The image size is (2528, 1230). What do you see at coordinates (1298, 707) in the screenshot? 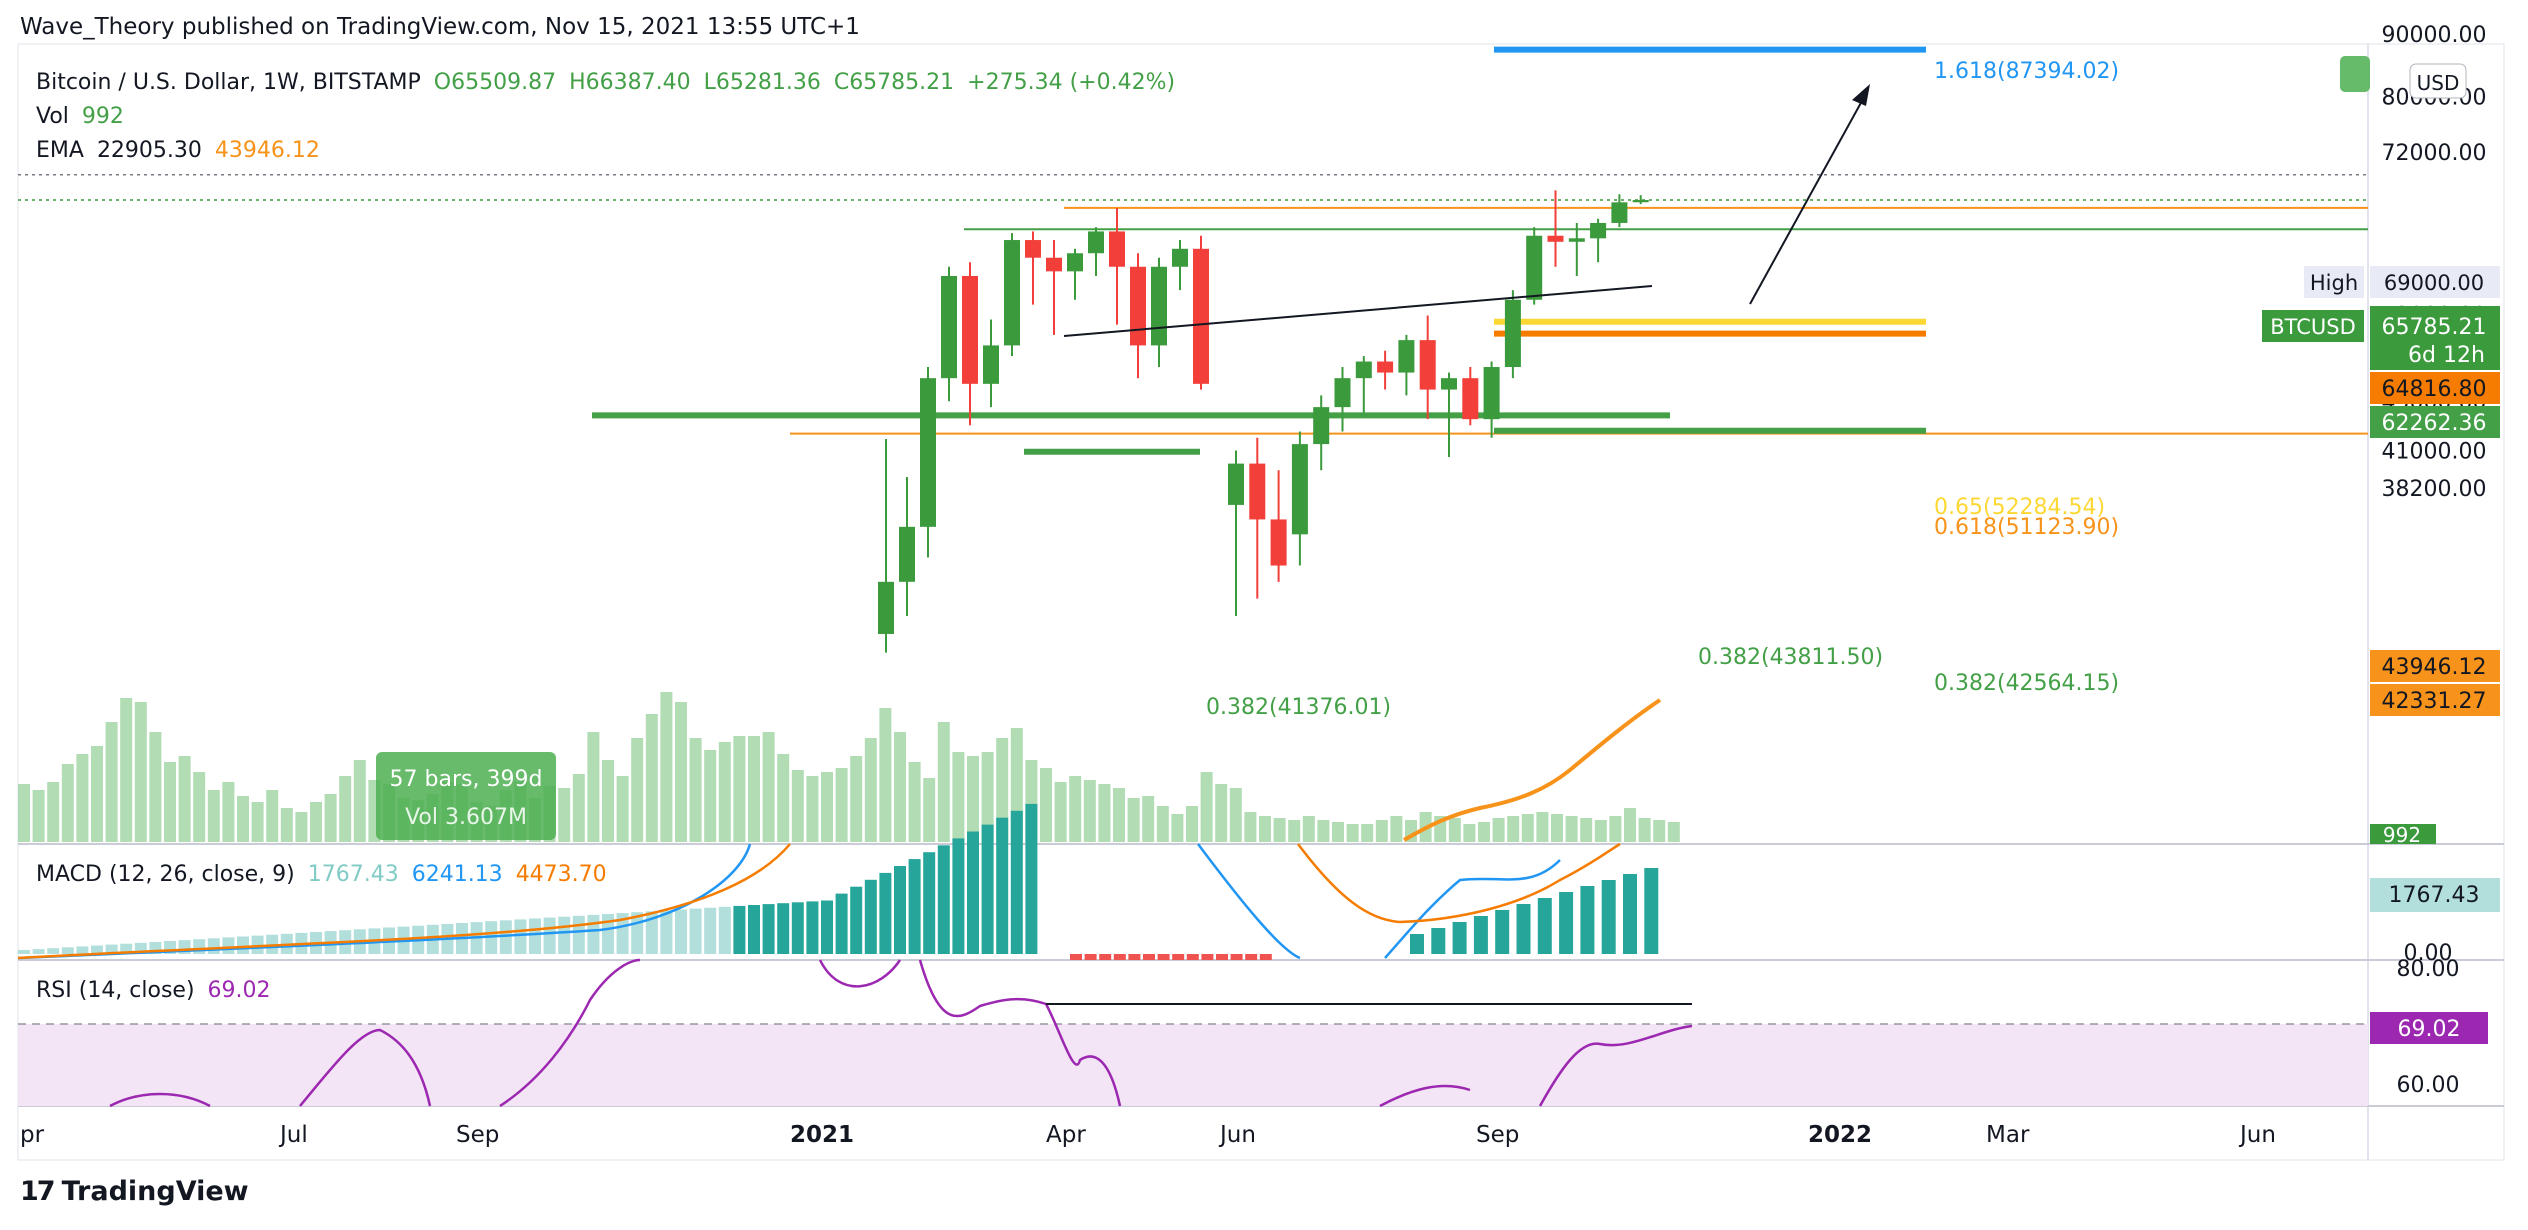
I see `fib-label-0382-c: 0.382(41376.01)` at bounding box center [1298, 707].